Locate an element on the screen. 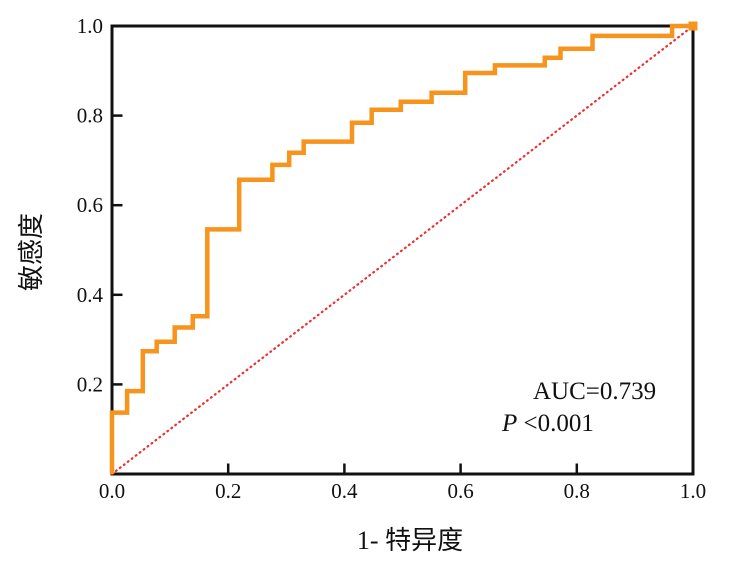 Image resolution: width=733 pixels, height=566 pixels. x-tick-label: 0.8 is located at coordinates (577, 491).